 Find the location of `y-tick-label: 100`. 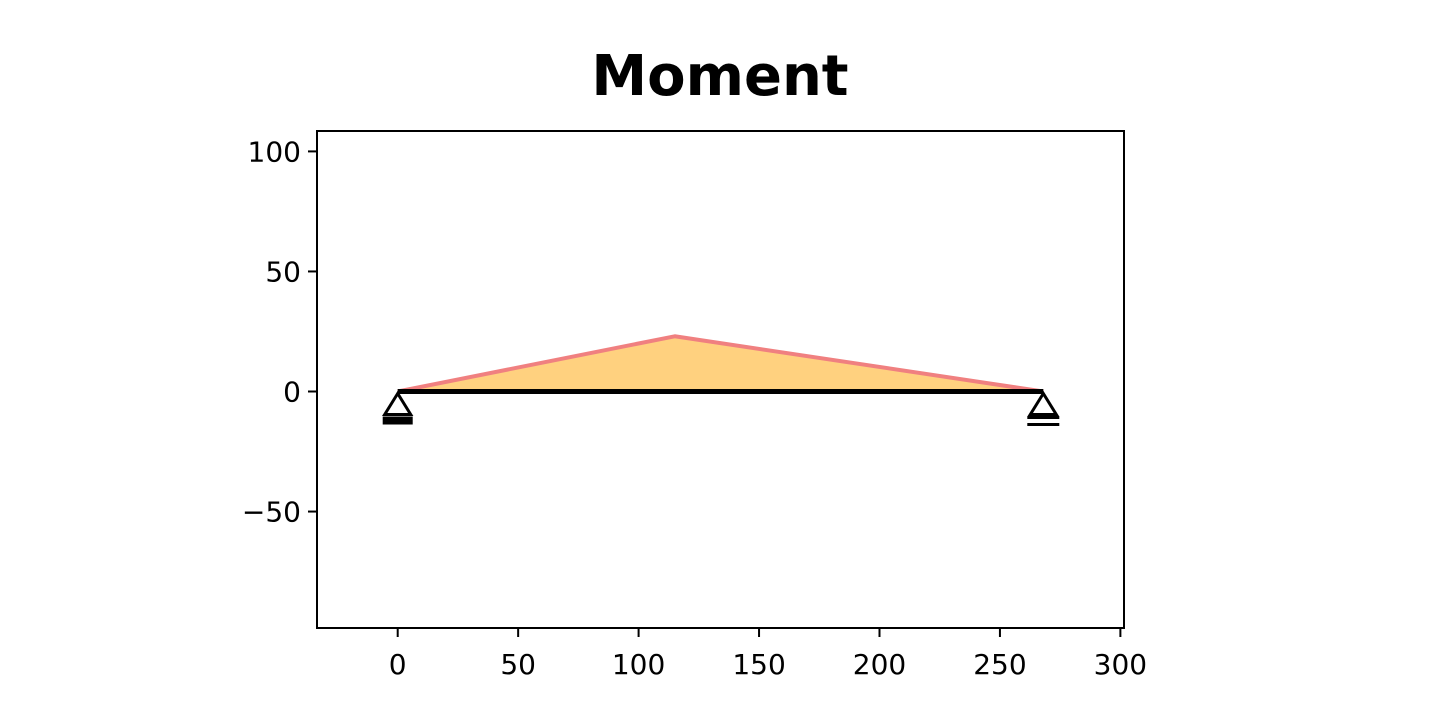

y-tick-label: 100 is located at coordinates (274, 151).